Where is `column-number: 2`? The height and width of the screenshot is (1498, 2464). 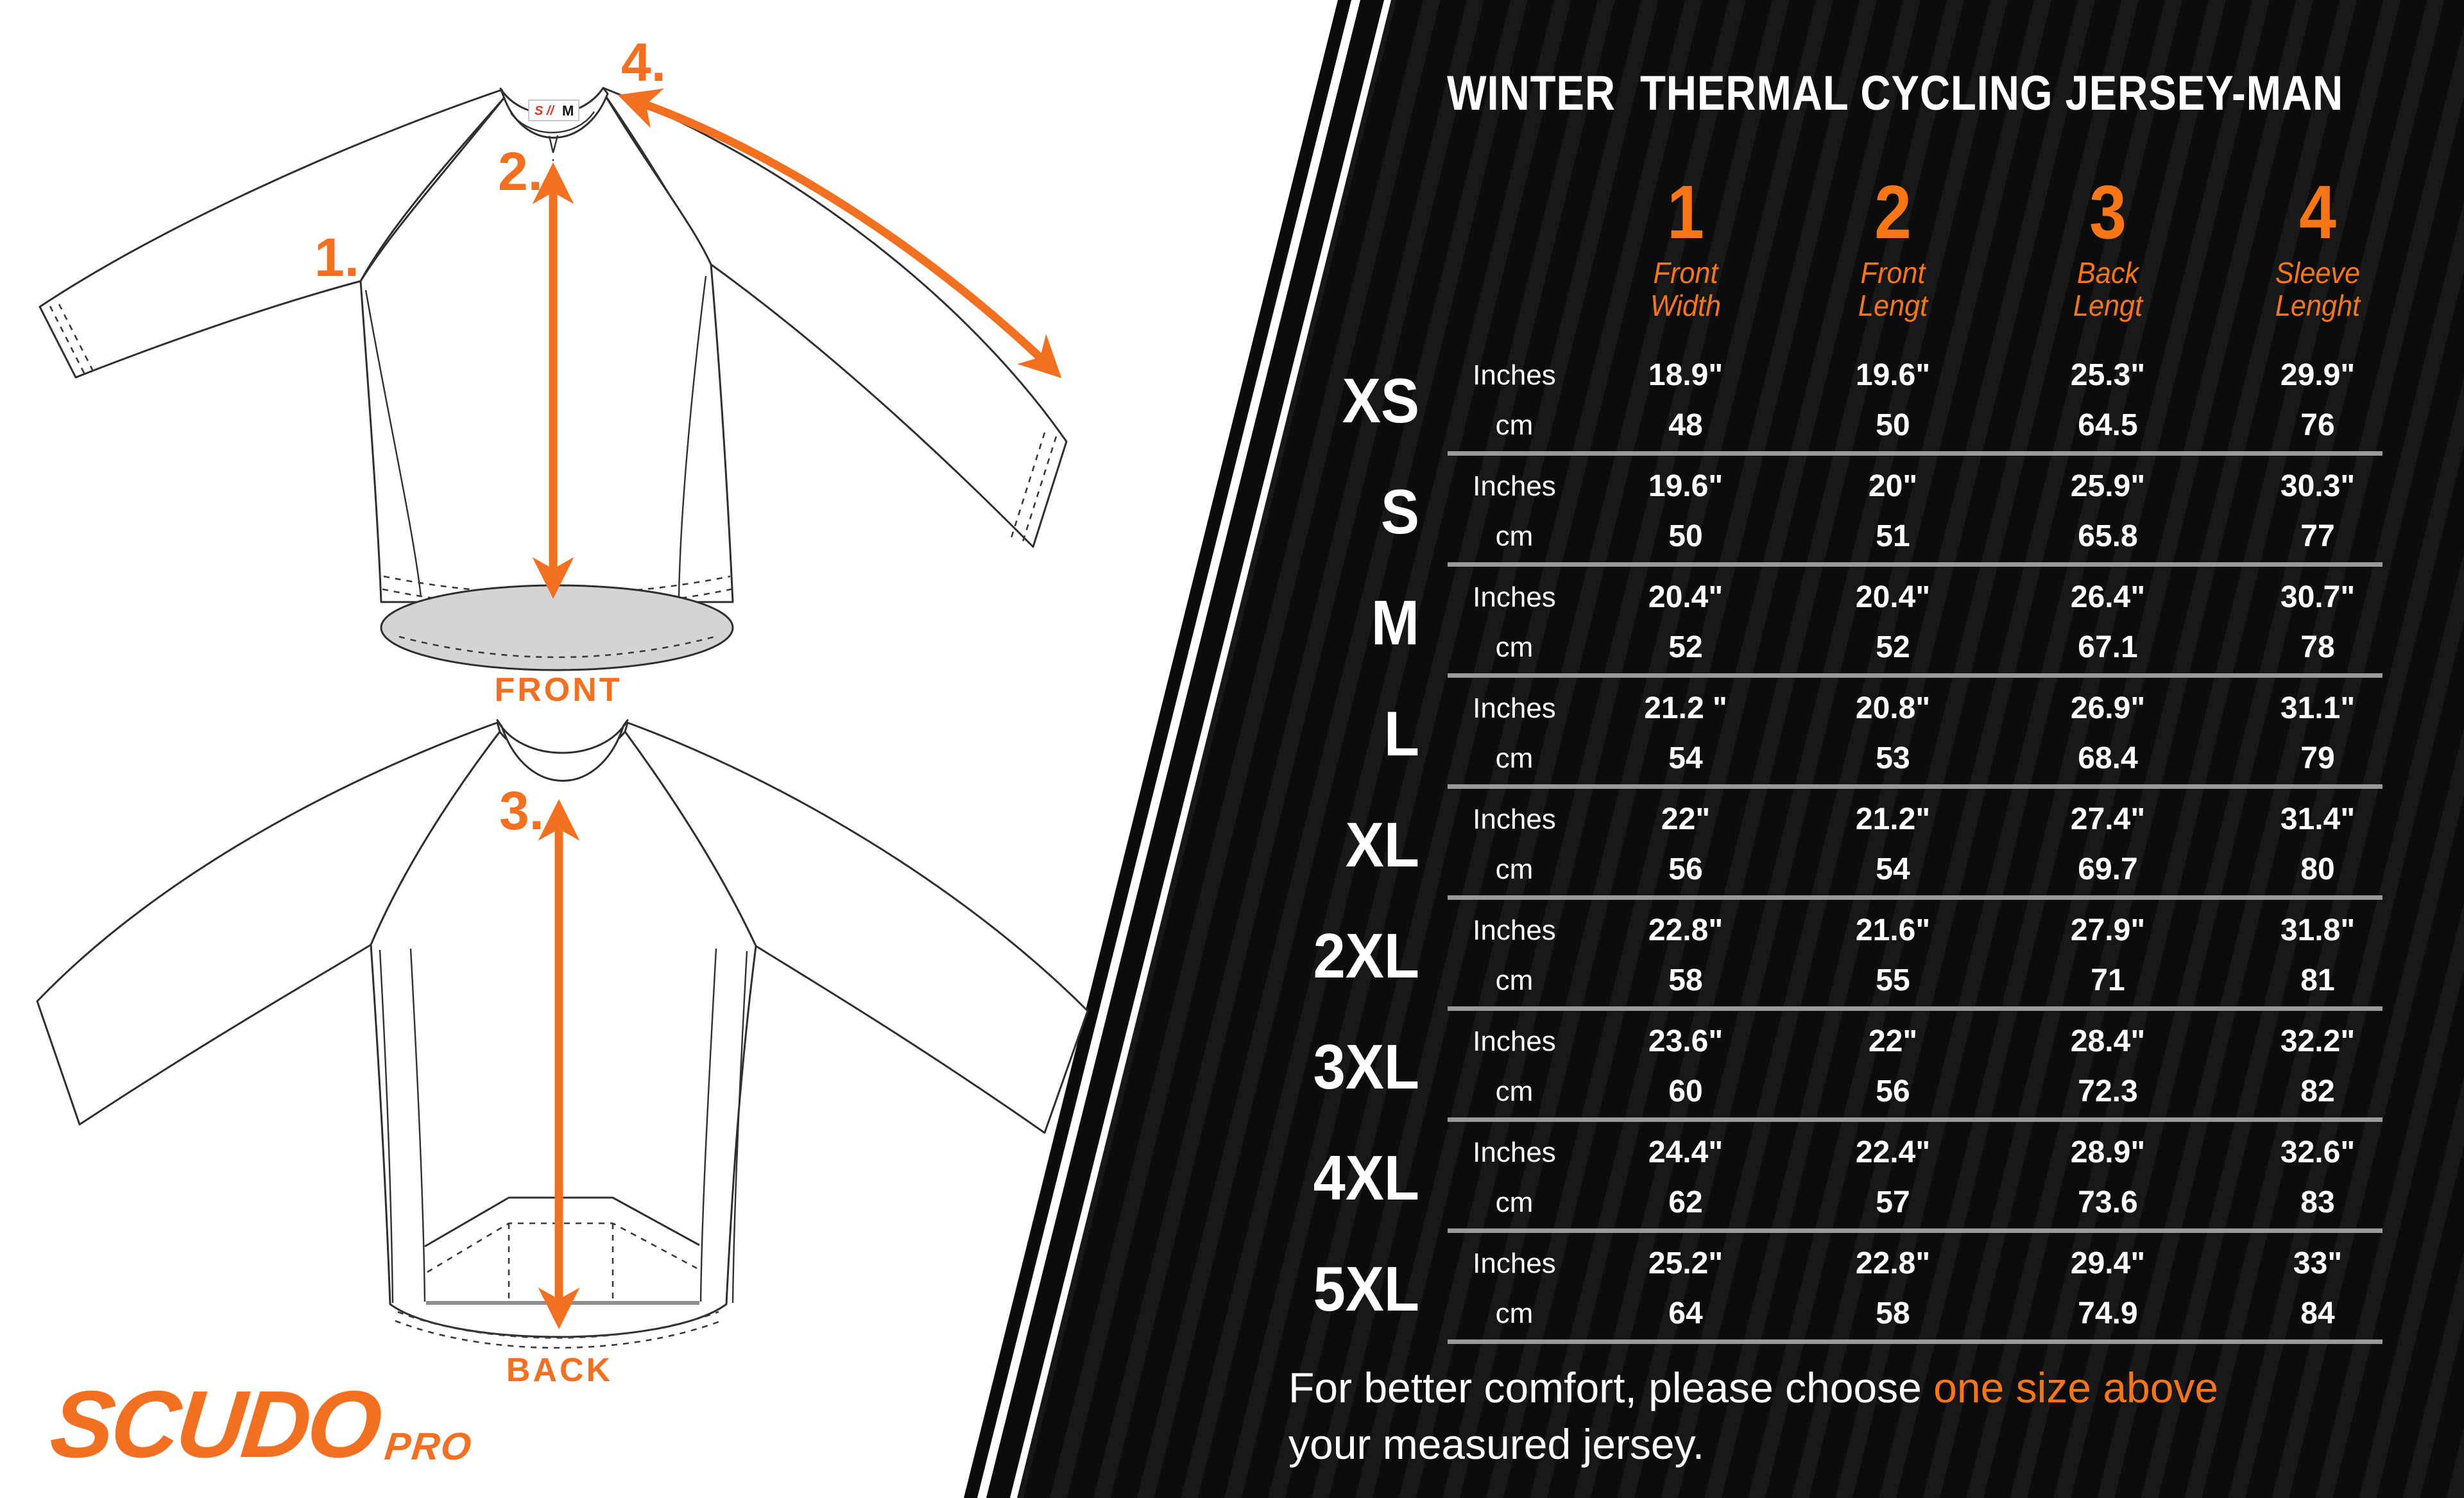
column-number: 2 is located at coordinates (1893, 212).